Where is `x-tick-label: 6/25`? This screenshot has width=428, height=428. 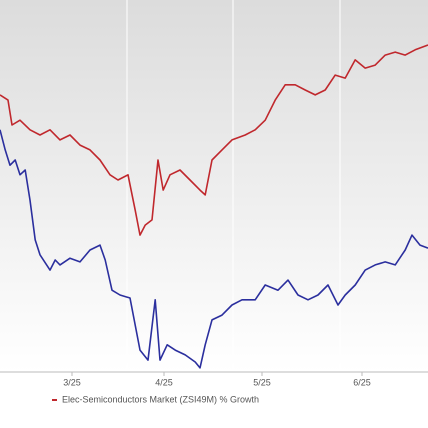
x-tick-label: 6/25 is located at coordinates (362, 382).